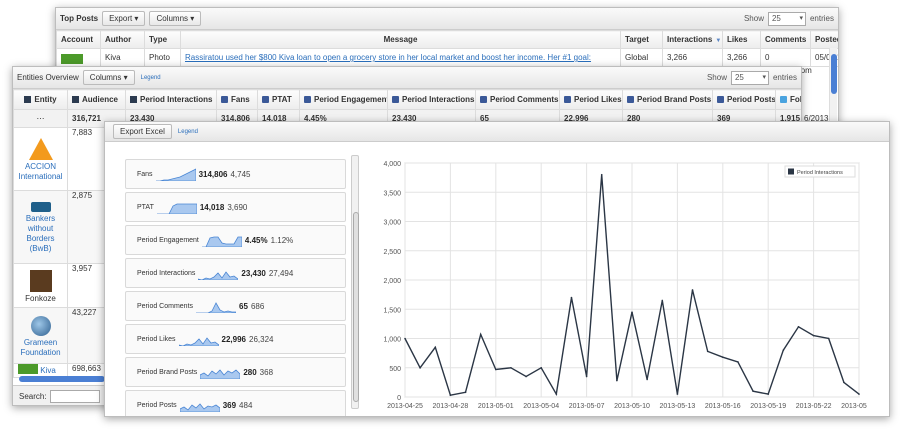 The width and height of the screenshot is (900, 434). Describe the element at coordinates (62, 379) in the screenshot. I see `entities-hscrollbar` at that location.